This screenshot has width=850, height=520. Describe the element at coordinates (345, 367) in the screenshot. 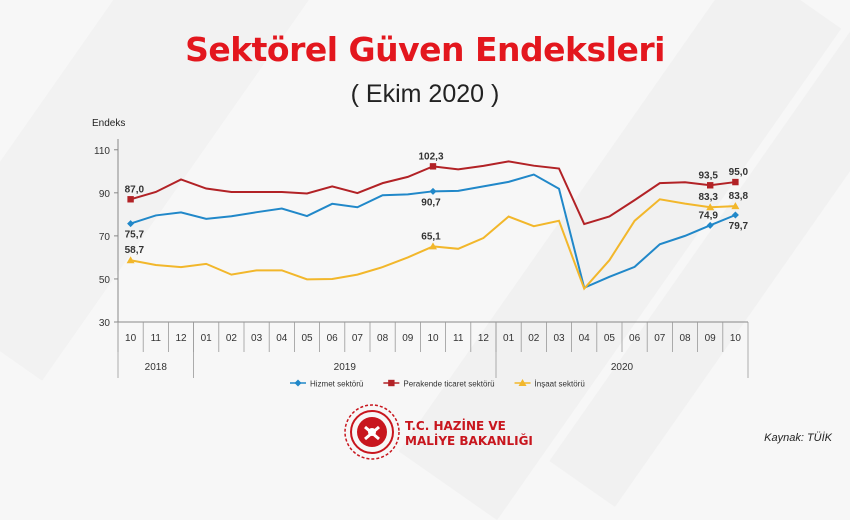

I see `year-label: 2019` at that location.